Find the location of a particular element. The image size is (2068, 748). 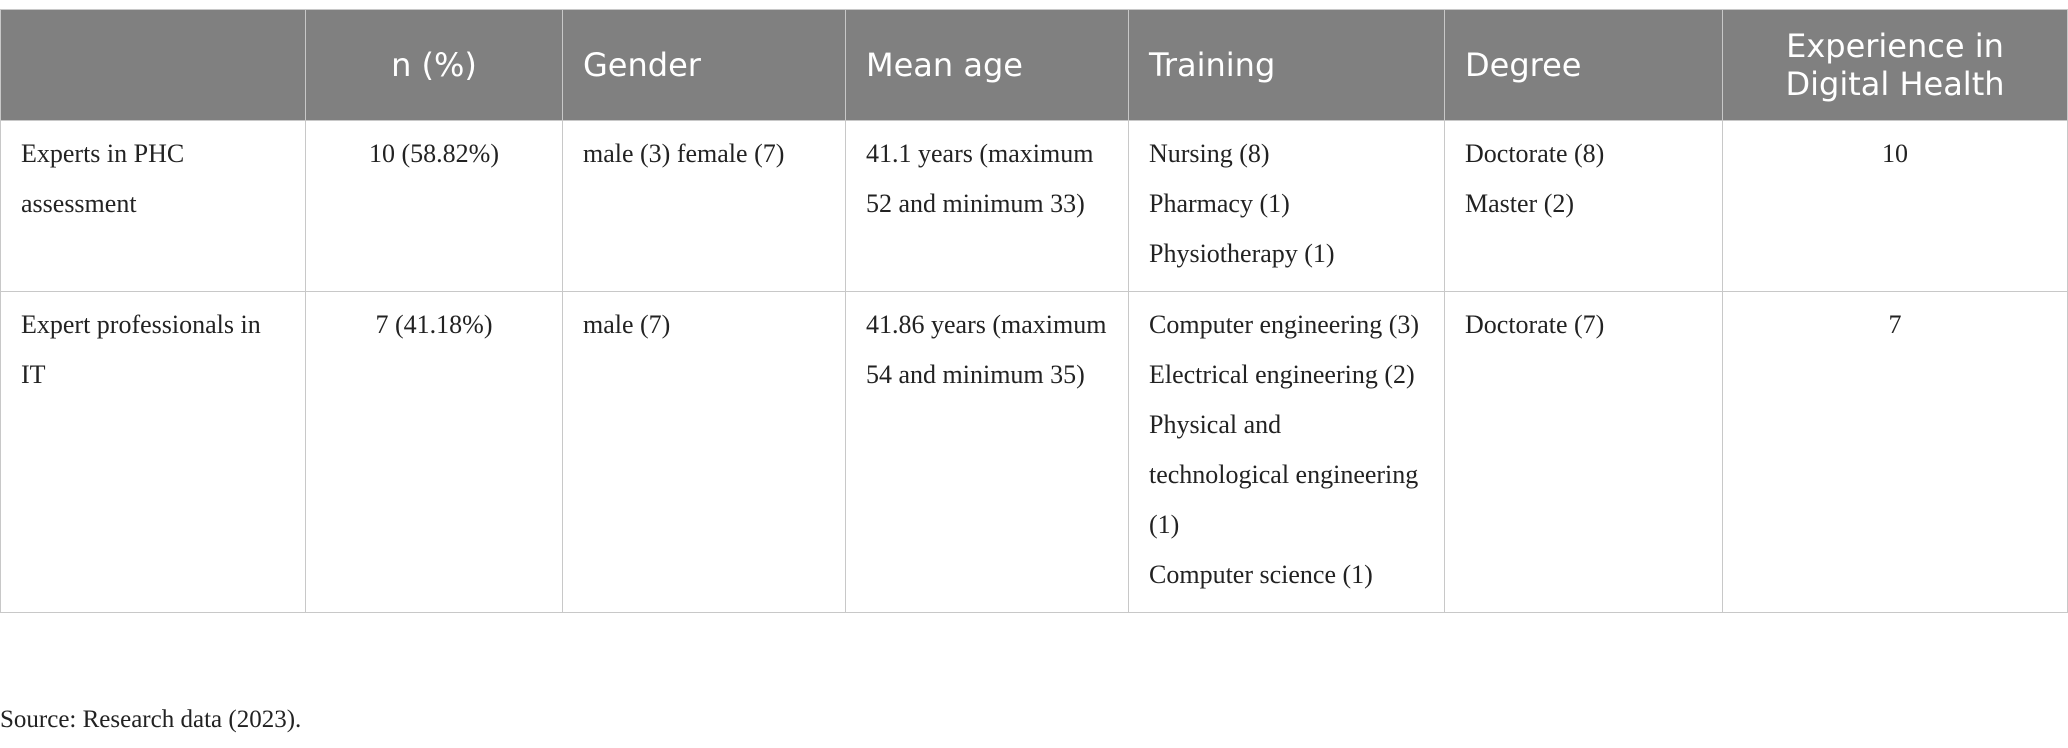

cell-line: Doctorate (7) is located at coordinates (1535, 324).